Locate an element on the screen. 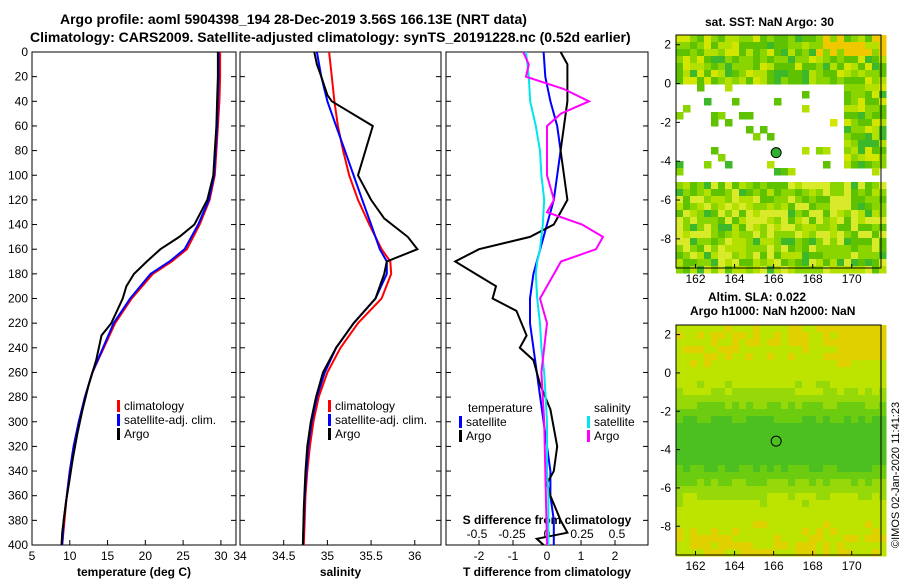 The height and width of the screenshot is (580, 900). difference-legend-temperature-swatch is located at coordinates (460, 436).